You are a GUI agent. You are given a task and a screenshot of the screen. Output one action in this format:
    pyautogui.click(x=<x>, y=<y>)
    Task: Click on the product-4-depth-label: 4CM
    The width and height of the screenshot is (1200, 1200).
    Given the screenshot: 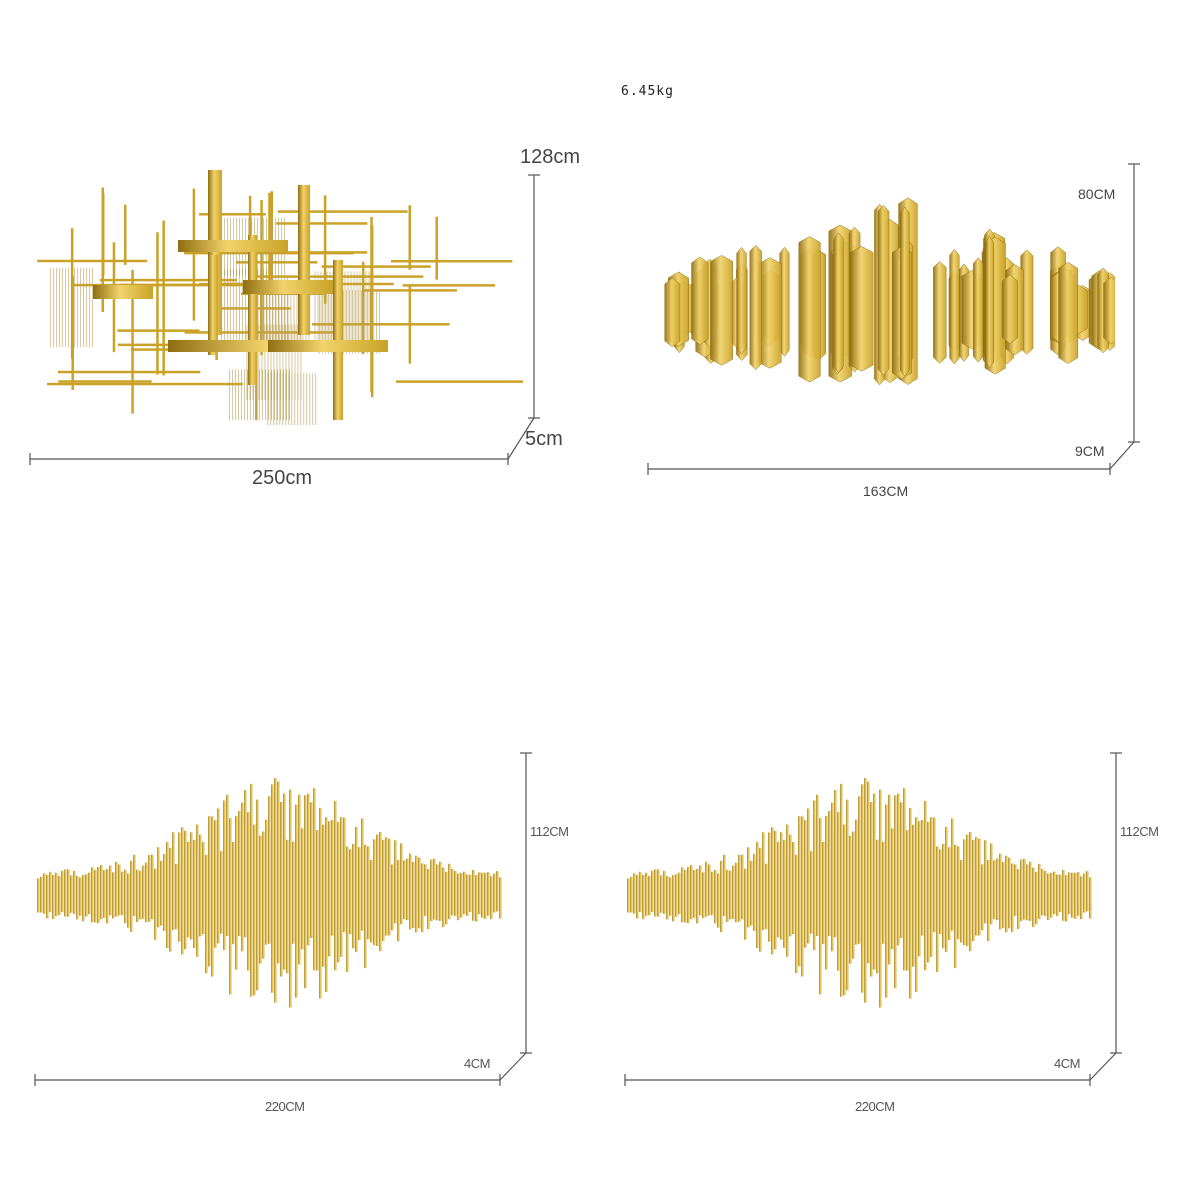 What is the action you would take?
    pyautogui.click(x=1067, y=1063)
    